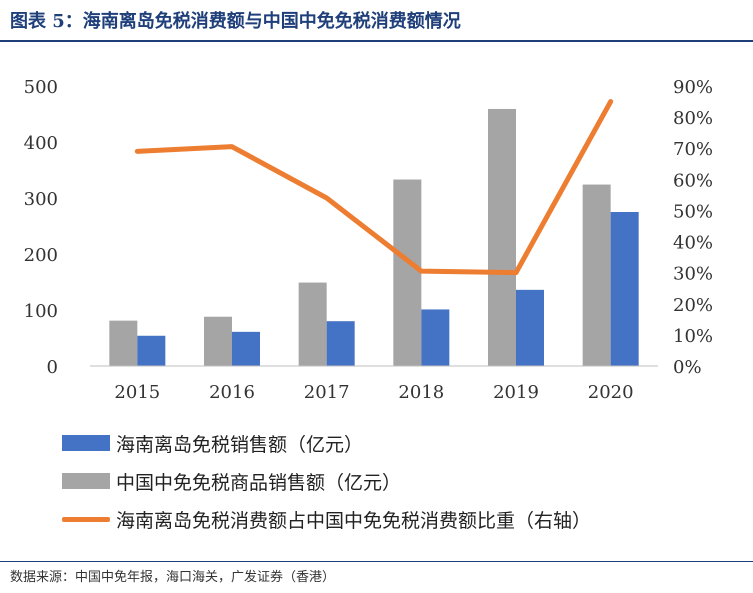  What do you see at coordinates (693, 211) in the screenshot?
I see `right-tick-label: 50%` at bounding box center [693, 211].